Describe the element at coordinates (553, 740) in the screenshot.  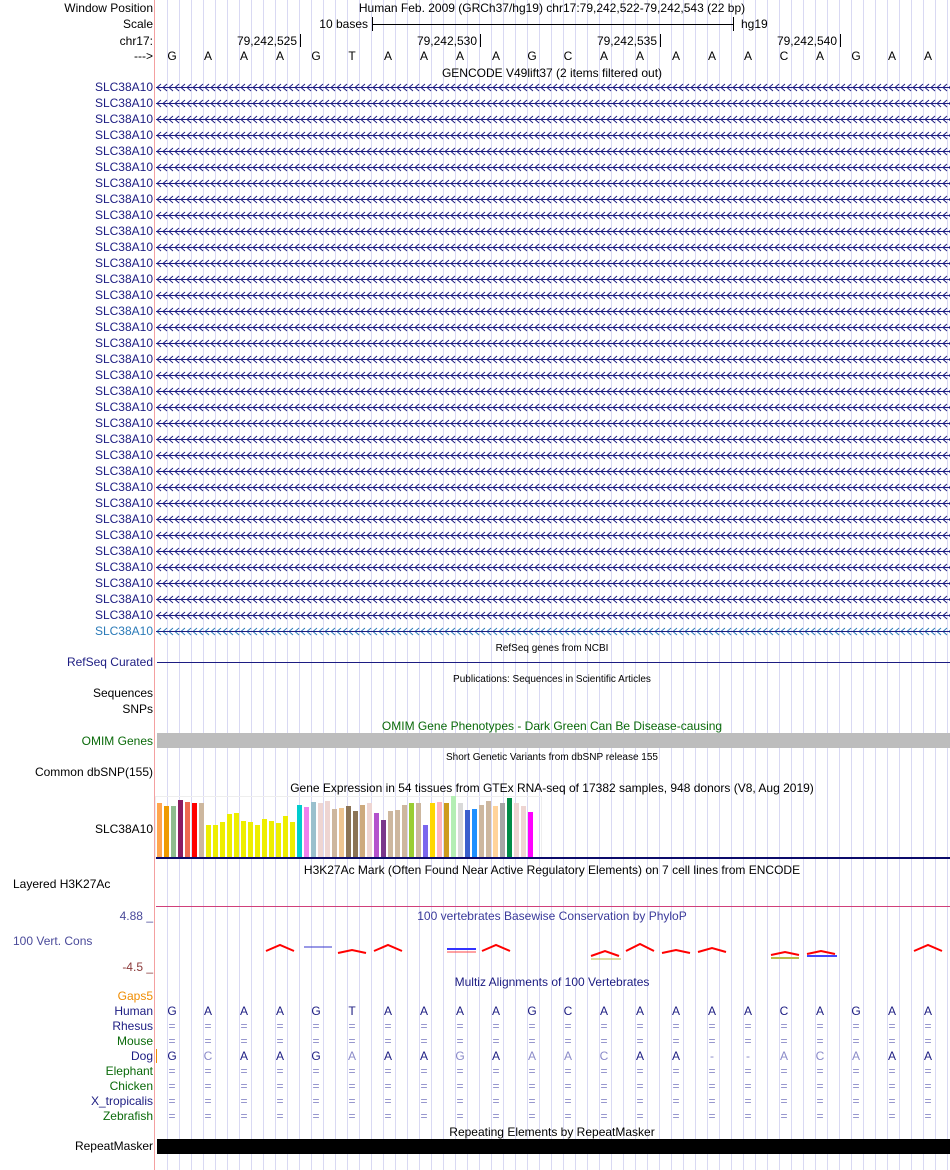
I see `omim-gene-bar` at that location.